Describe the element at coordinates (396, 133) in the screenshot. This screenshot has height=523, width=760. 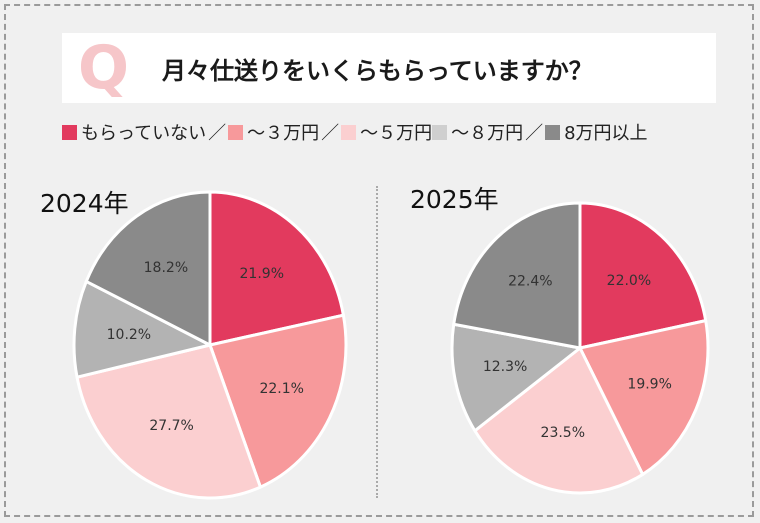
I see `legend-label: 〜５万円` at that location.